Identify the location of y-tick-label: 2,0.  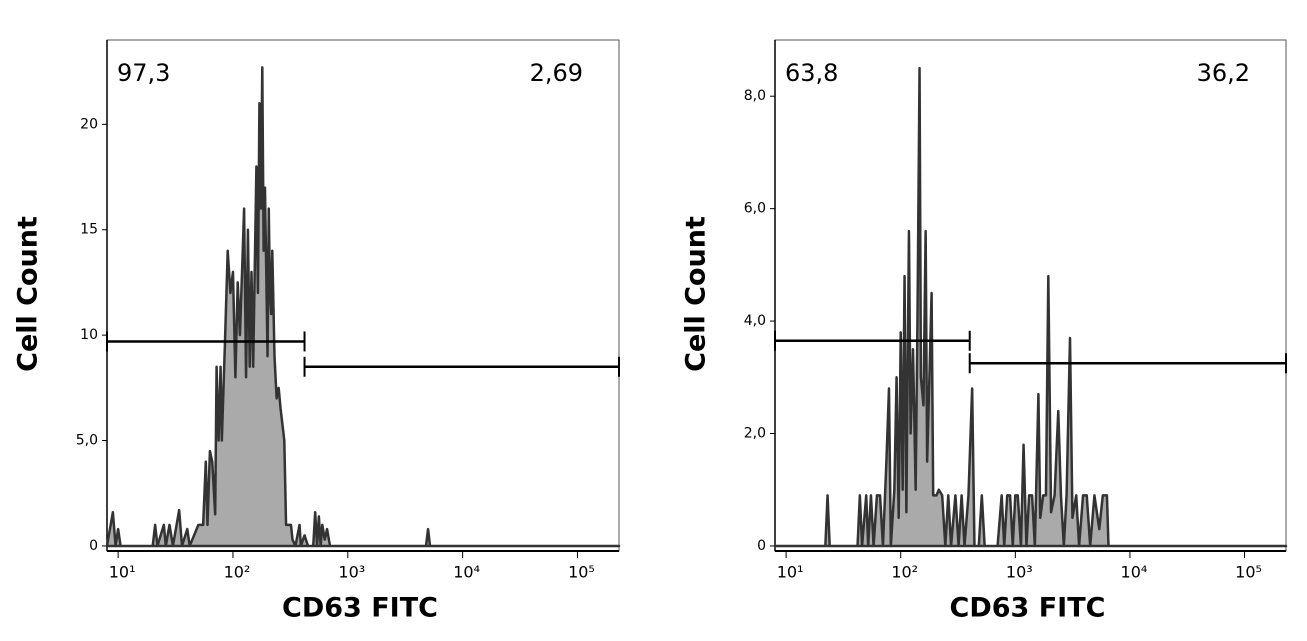
(755, 434).